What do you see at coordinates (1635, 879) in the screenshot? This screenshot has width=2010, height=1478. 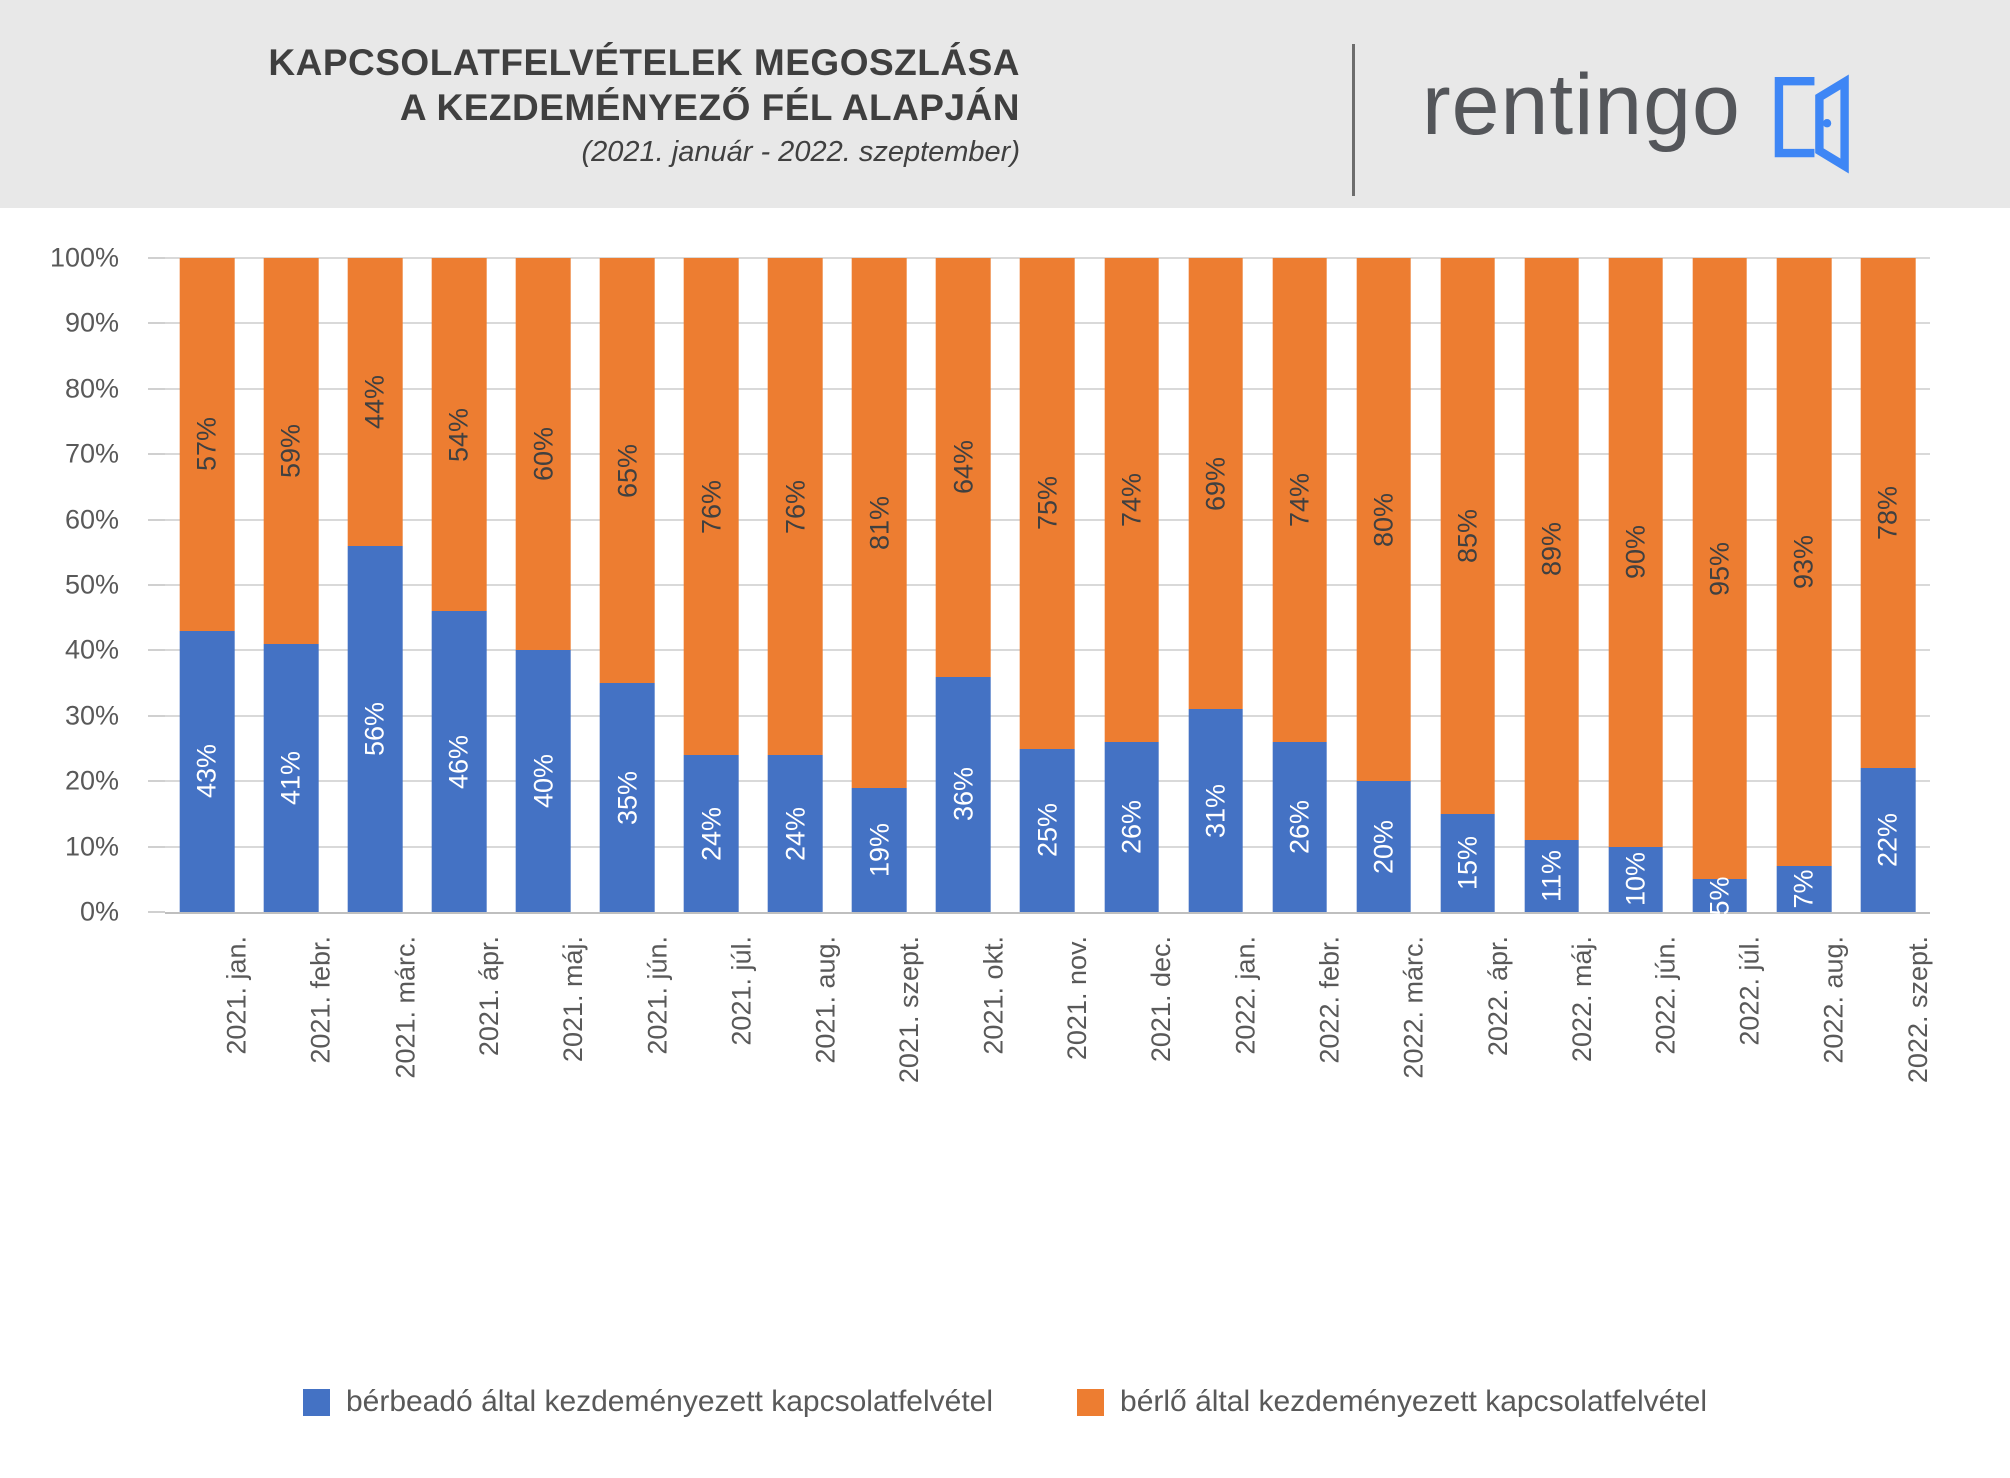 I see `landlord-segment-label: 10%` at bounding box center [1635, 879].